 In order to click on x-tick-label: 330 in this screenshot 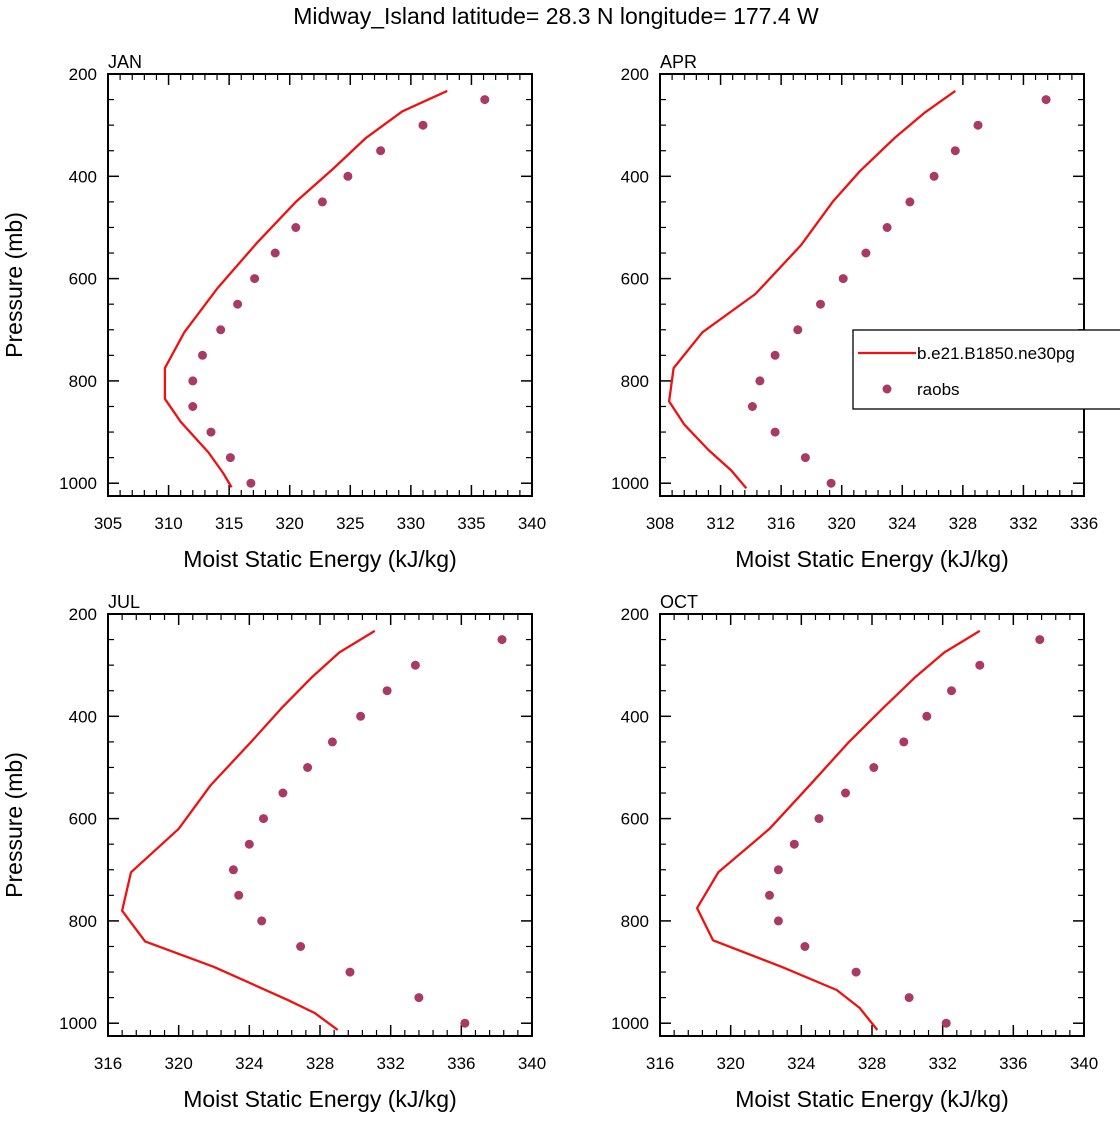, I will do `click(411, 523)`.